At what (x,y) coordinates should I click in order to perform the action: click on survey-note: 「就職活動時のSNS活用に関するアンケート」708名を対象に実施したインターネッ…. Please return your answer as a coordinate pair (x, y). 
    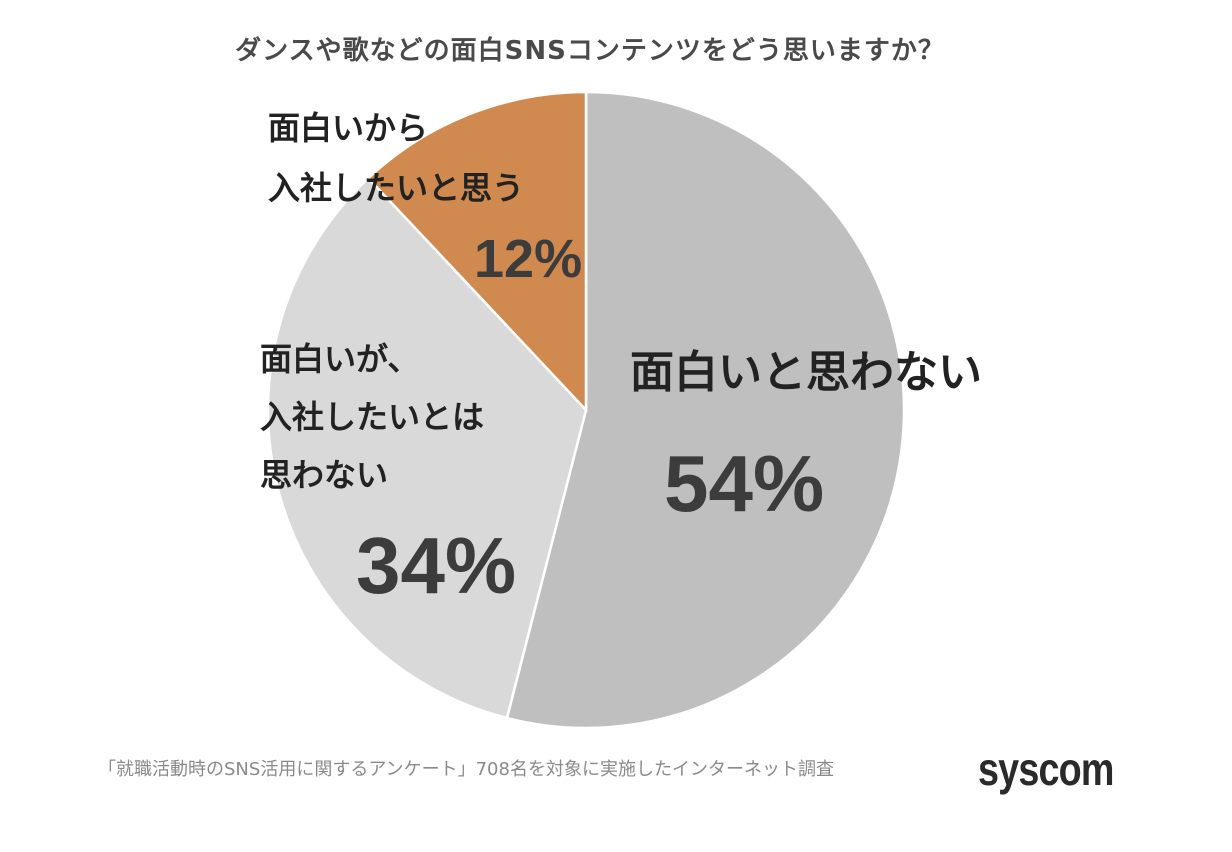
    Looking at the image, I should click on (466, 769).